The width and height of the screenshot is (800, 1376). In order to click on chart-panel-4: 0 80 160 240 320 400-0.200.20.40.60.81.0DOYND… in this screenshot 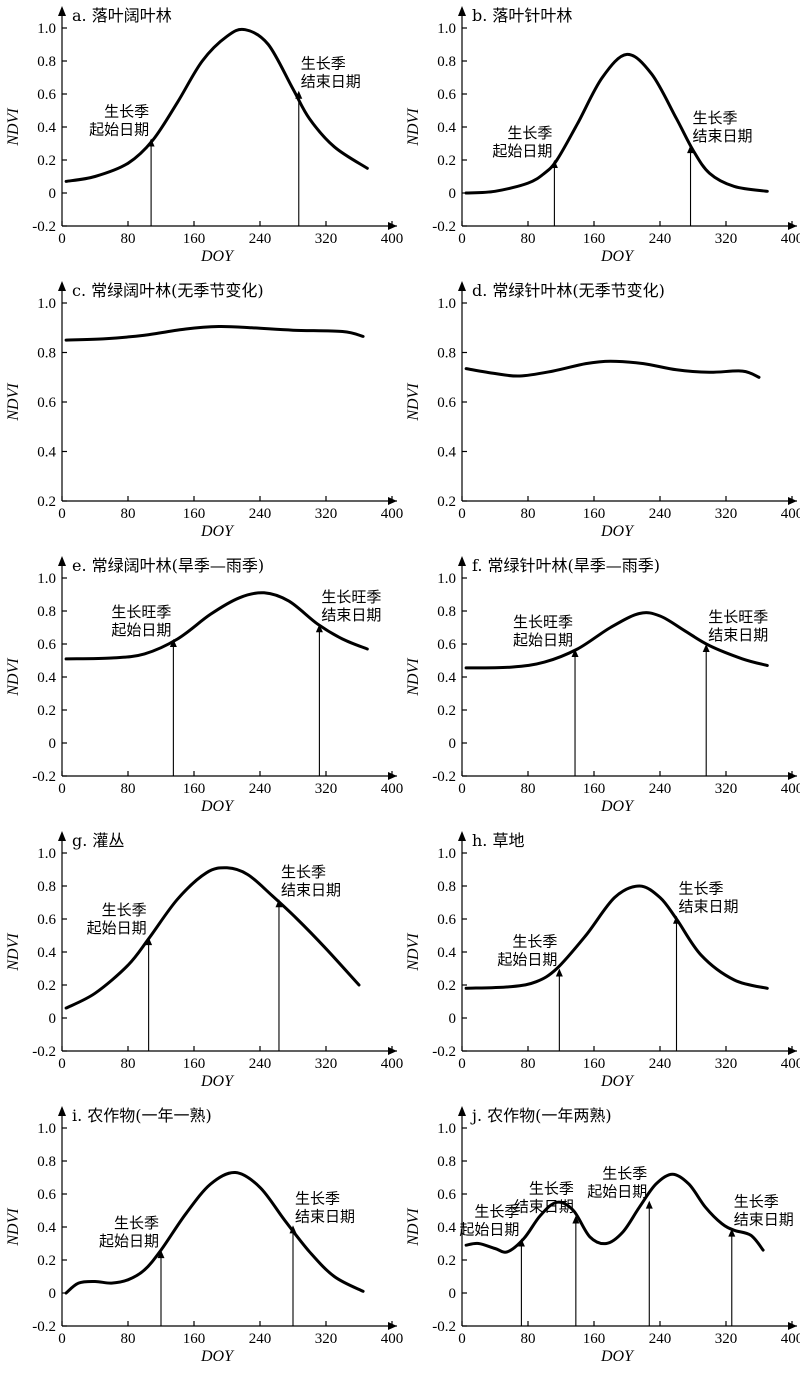, I will do `click(204, 685)`.